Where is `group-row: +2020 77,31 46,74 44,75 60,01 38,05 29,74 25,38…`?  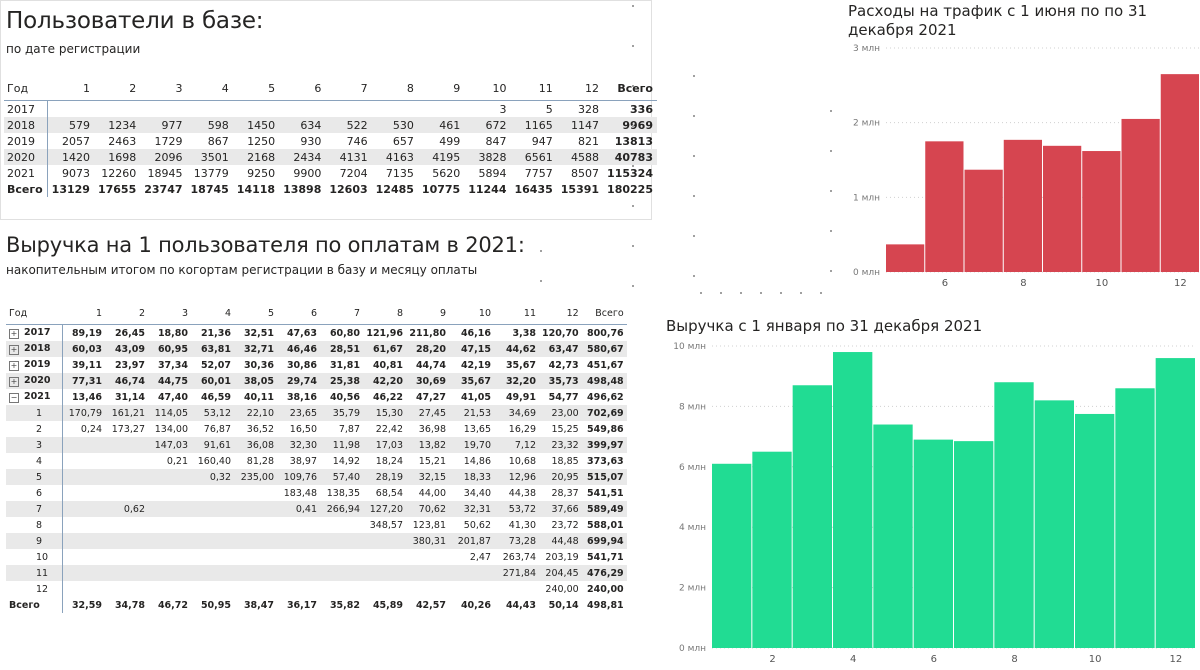
group-row: +2020 77,31 46,74 44,75 60,01 38,05 29,74 25,38… is located at coordinates (316, 381).